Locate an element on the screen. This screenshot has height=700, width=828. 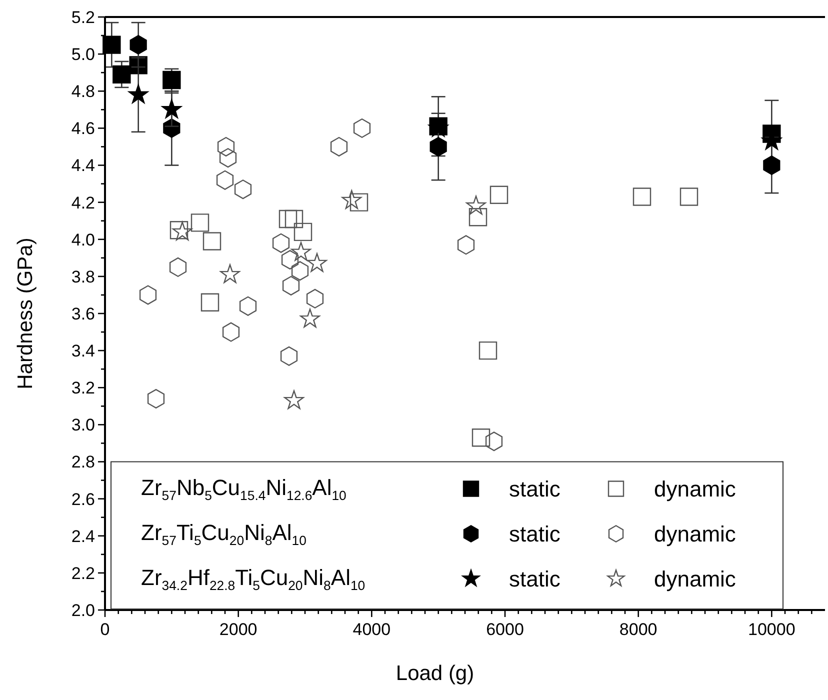
x-tick-label: 0 is located at coordinates (105, 629).